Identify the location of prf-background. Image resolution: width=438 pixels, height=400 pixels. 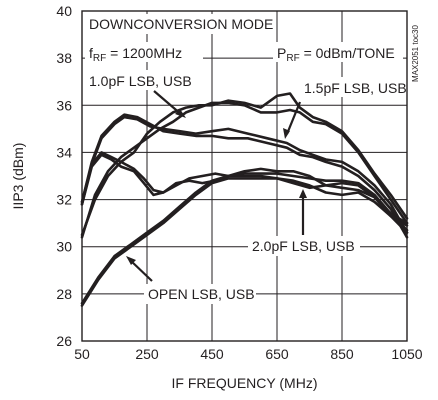
(338, 52).